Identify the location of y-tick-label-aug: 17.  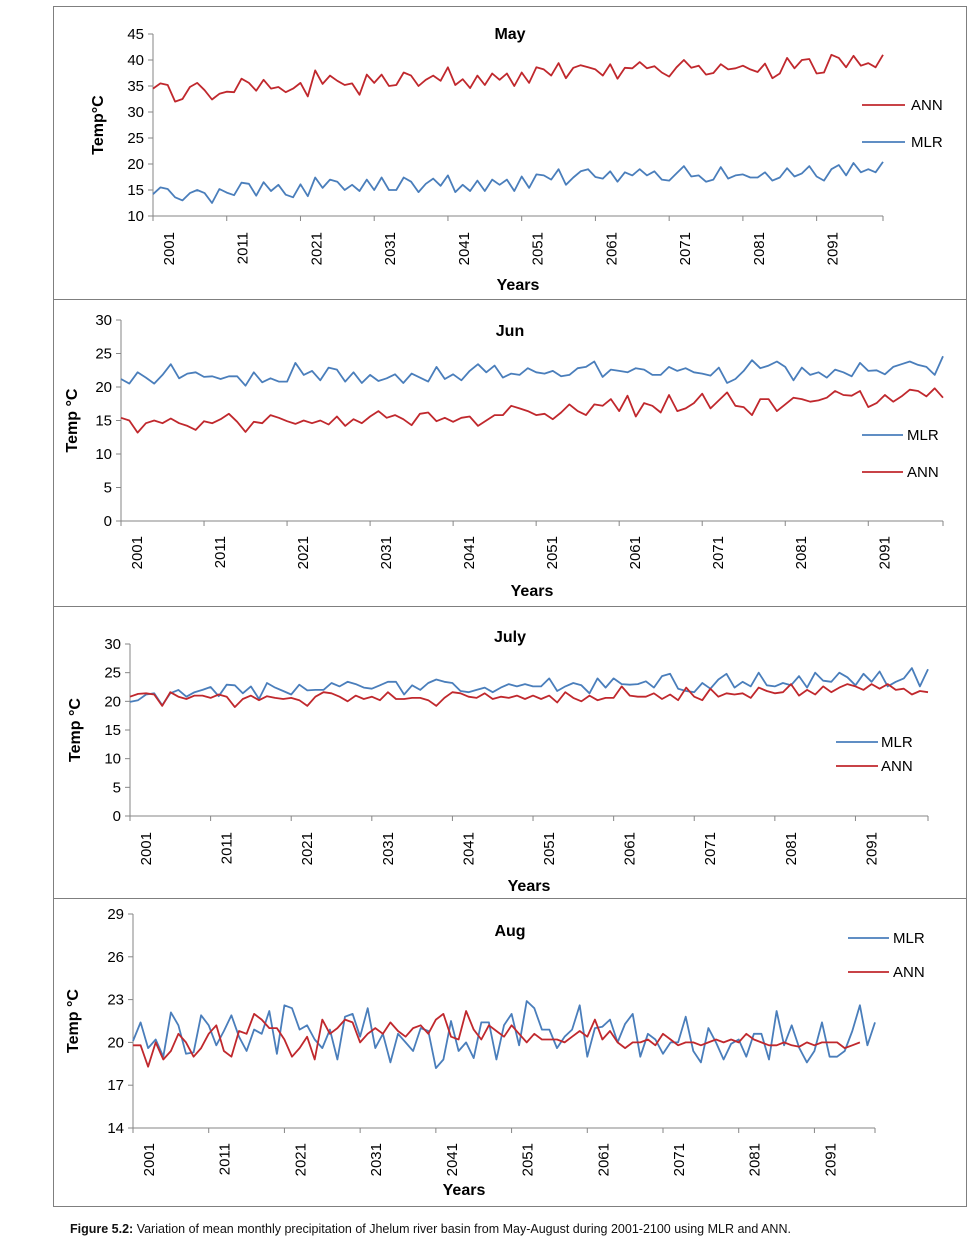
(115, 1085).